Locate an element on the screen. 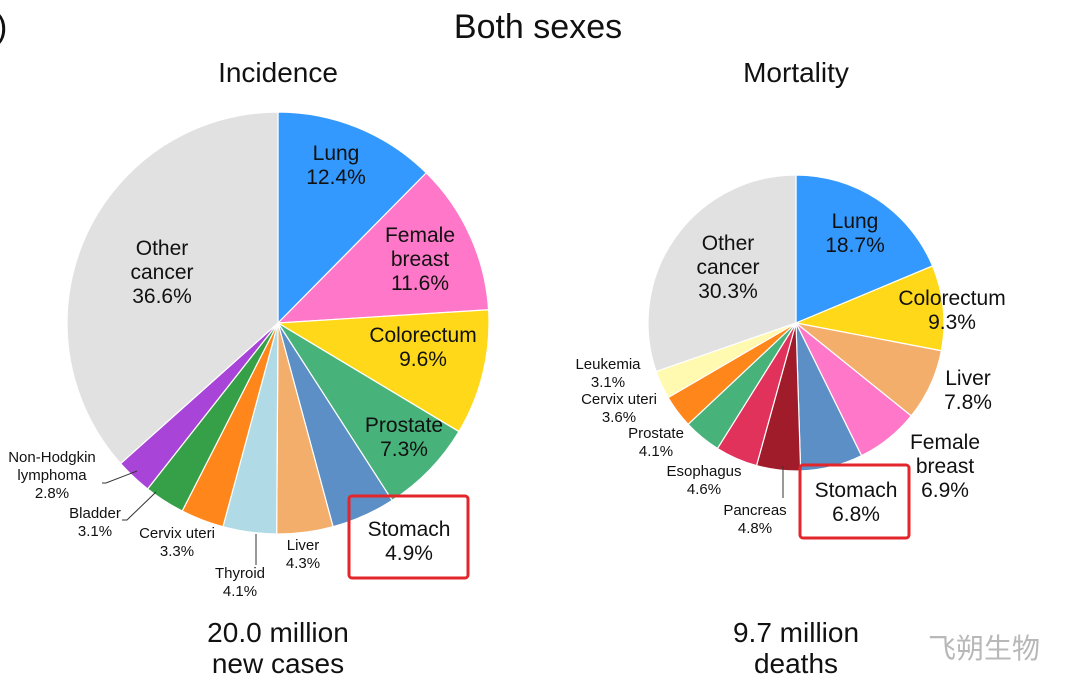 This screenshot has width=1086, height=687. mortality-label-colorectum-name: Colorectum is located at coordinates (951, 298).